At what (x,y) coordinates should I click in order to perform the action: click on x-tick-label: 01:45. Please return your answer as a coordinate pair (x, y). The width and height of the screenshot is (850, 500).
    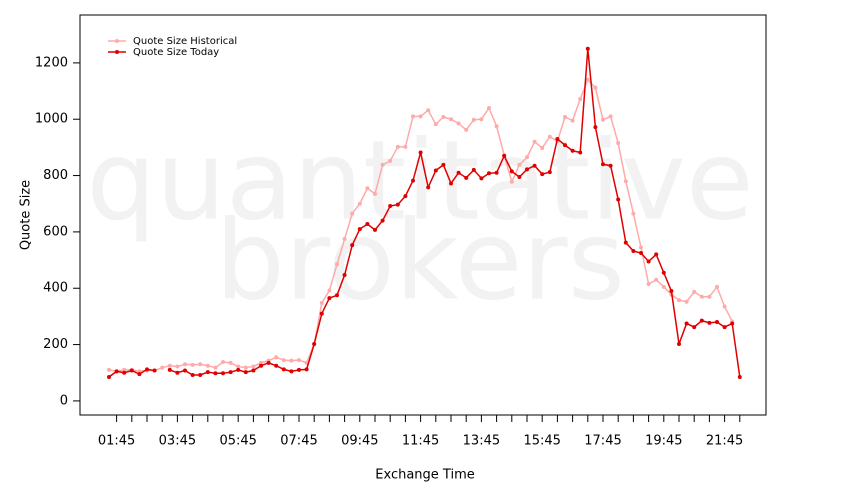
    Looking at the image, I should click on (116, 441).